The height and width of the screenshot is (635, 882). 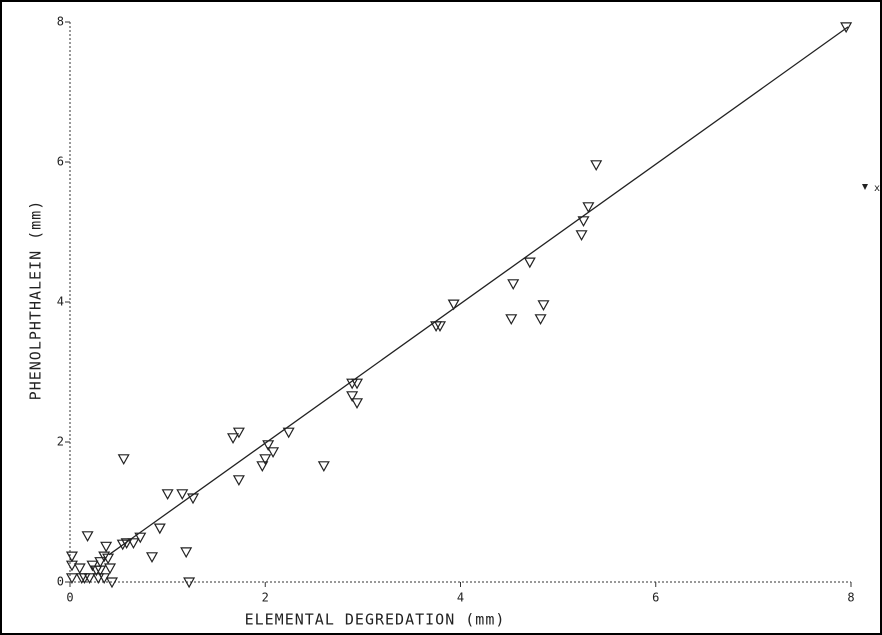 I want to click on annotation-marker, so click(x=865, y=187).